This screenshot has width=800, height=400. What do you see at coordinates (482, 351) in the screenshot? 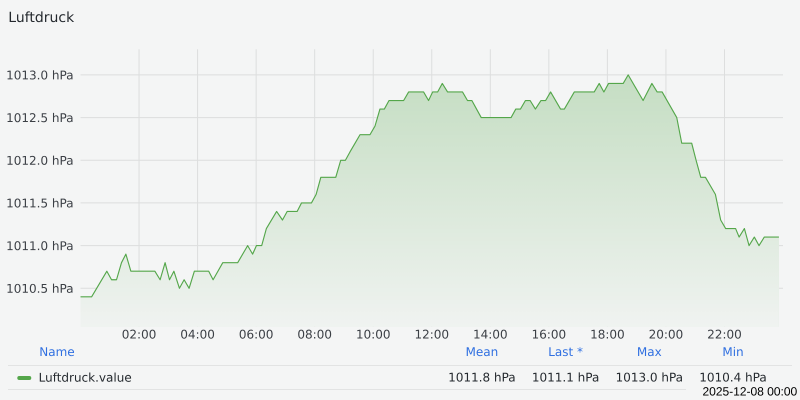
I see `text: Mean` at bounding box center [482, 351].